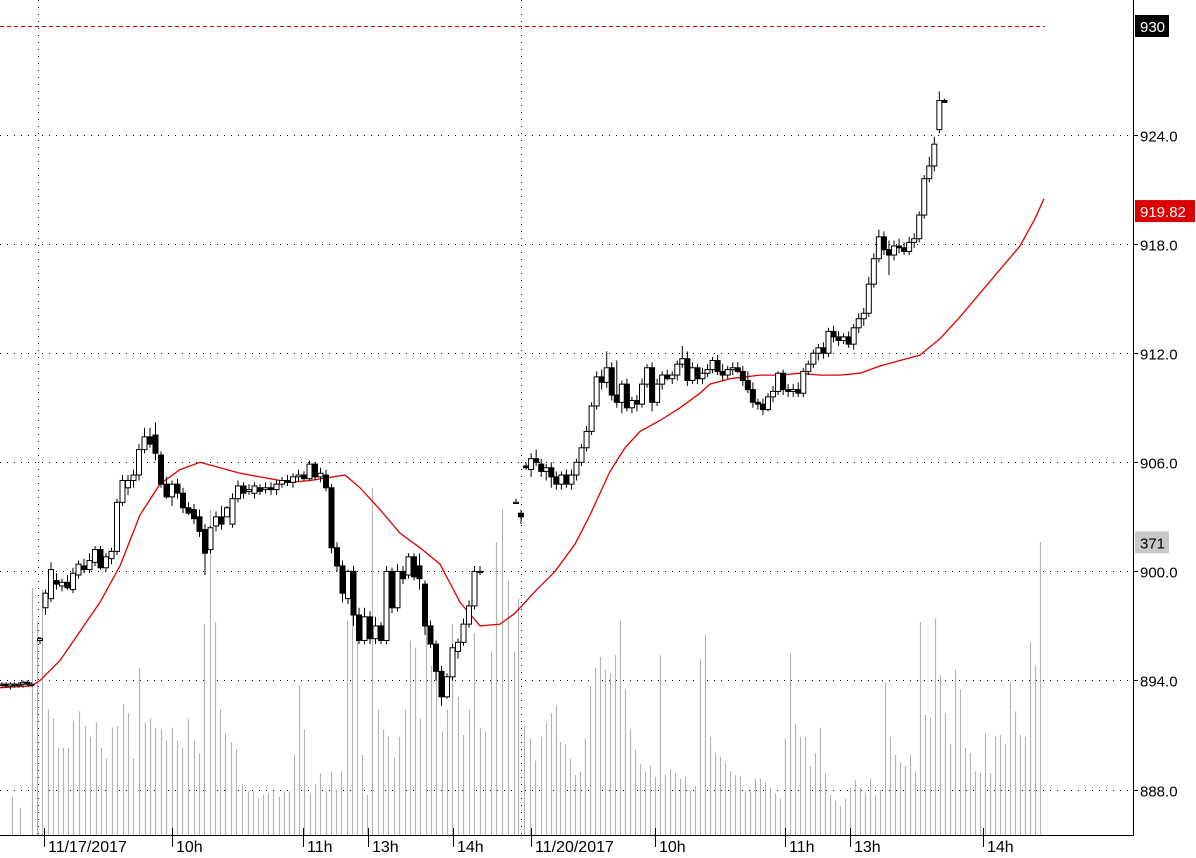  What do you see at coordinates (1159, 355) in the screenshot?
I see `y-tick-label: 912.0` at bounding box center [1159, 355].